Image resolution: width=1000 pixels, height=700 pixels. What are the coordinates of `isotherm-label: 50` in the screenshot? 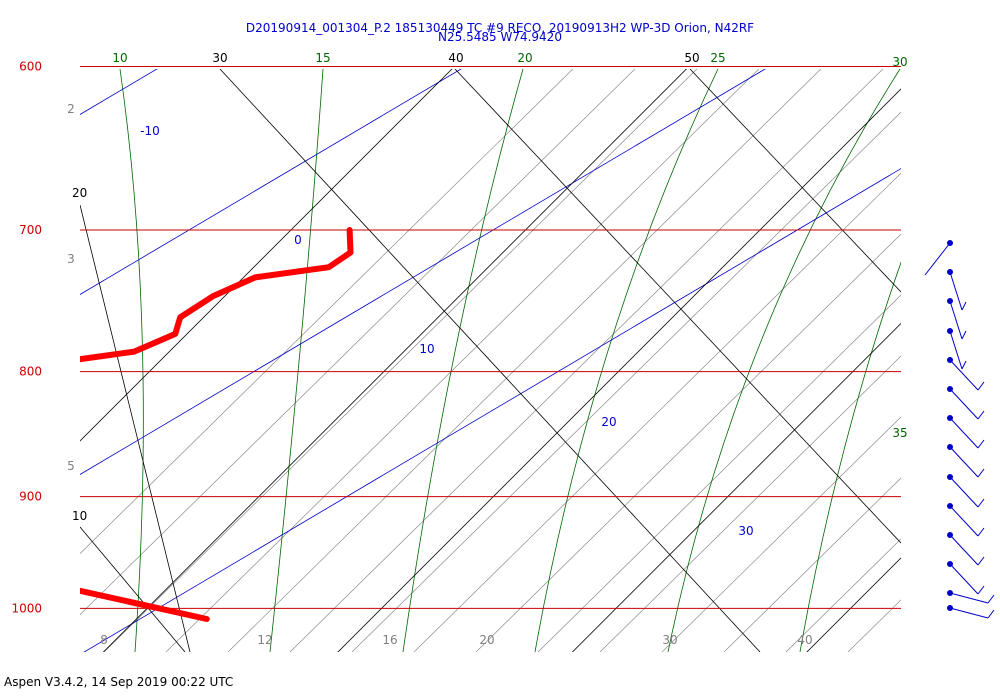 It's located at (691, 58).